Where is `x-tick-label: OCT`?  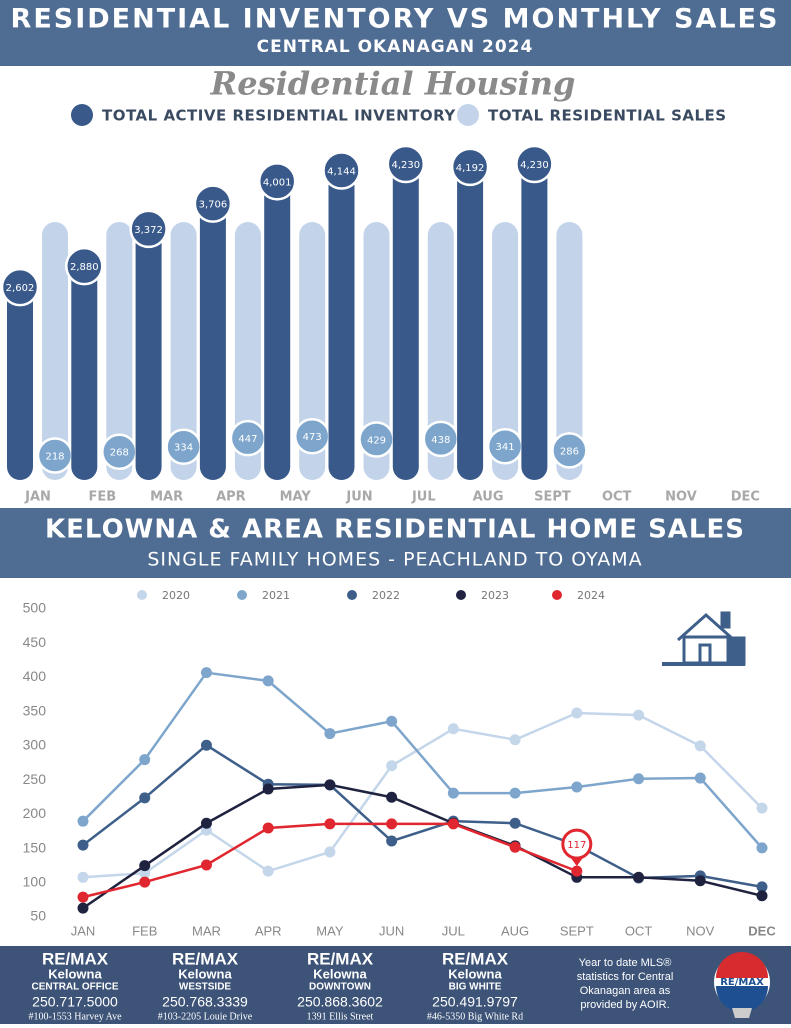 x-tick-label: OCT is located at coordinates (639, 930).